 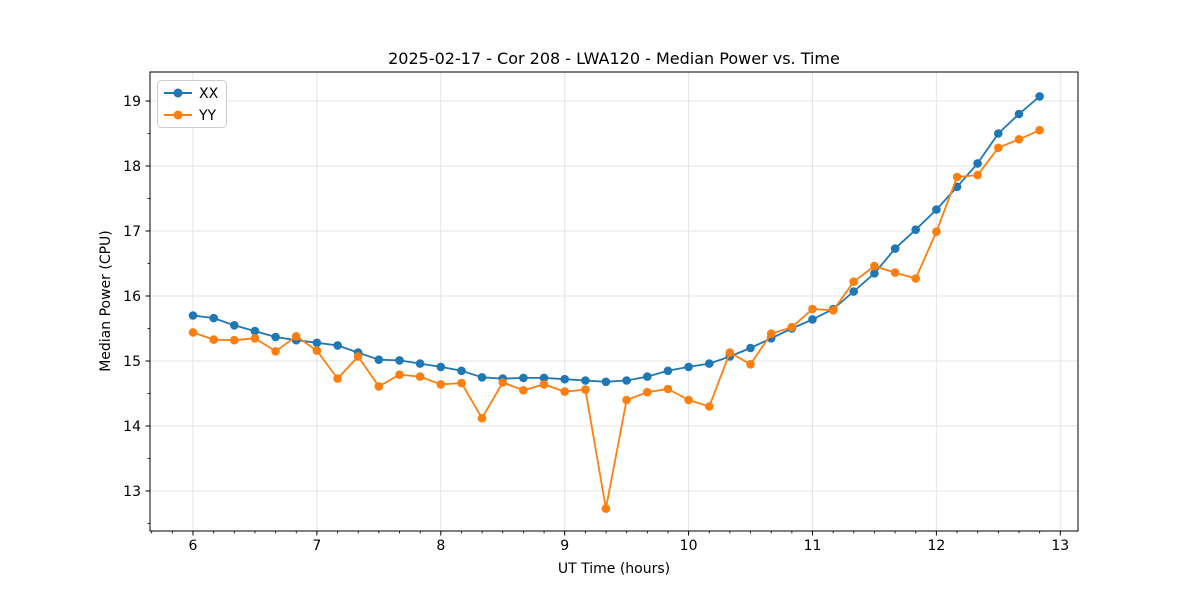 I want to click on legend-label-xx: XX, so click(x=209, y=94).